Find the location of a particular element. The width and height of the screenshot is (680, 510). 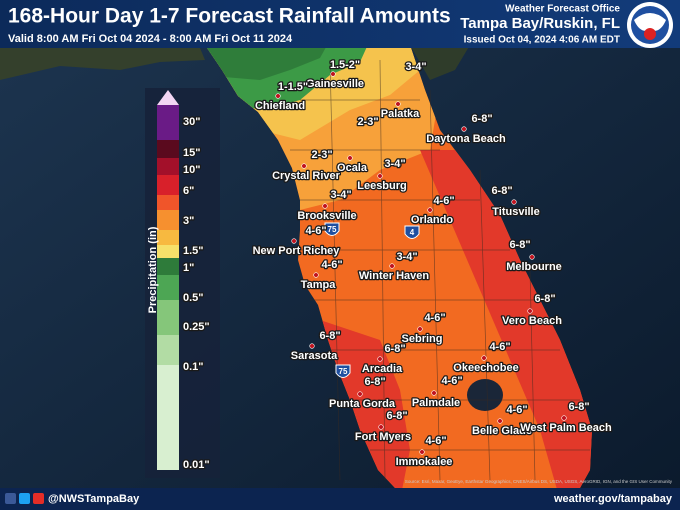

legend-label: 0.25" is located at coordinates (196, 327).